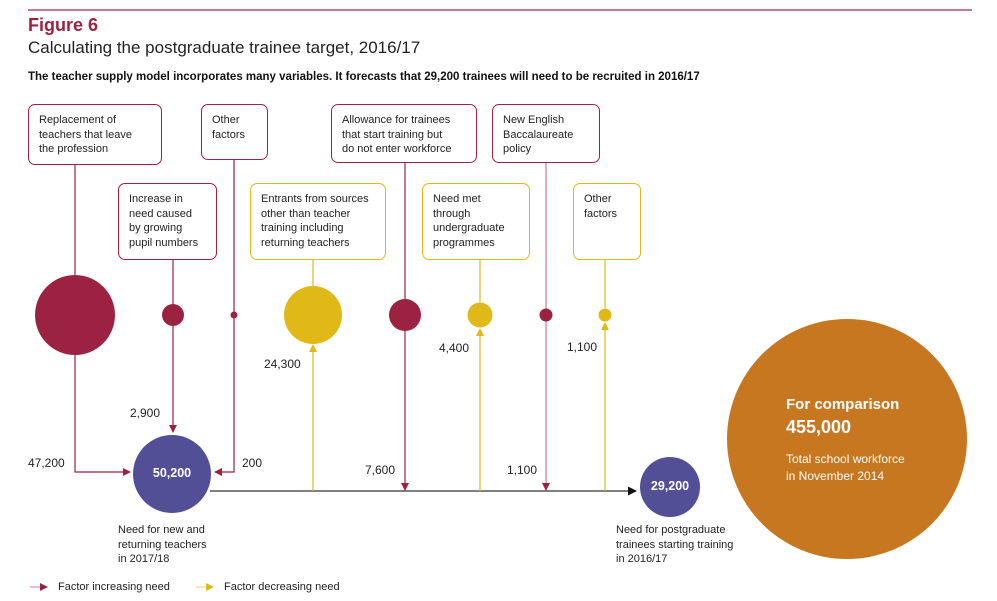  What do you see at coordinates (224, 318) in the screenshot?
I see `connector-other-increase` at bounding box center [224, 318].